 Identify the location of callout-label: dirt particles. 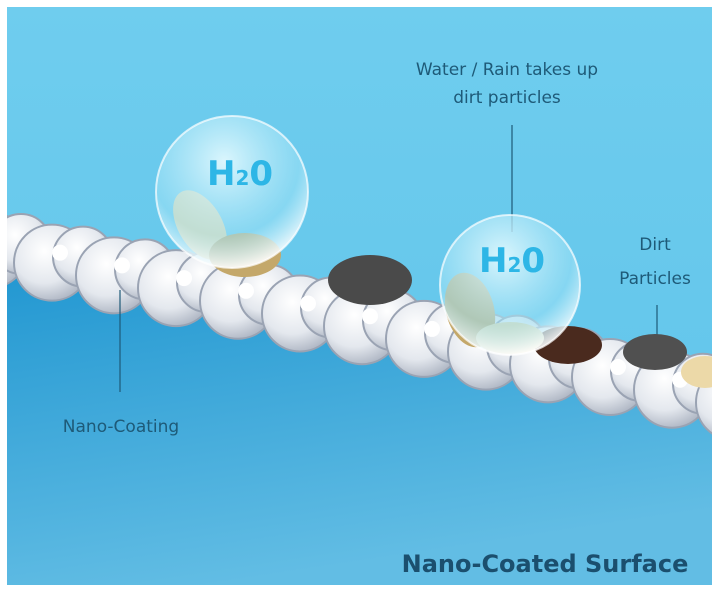
(507, 98).